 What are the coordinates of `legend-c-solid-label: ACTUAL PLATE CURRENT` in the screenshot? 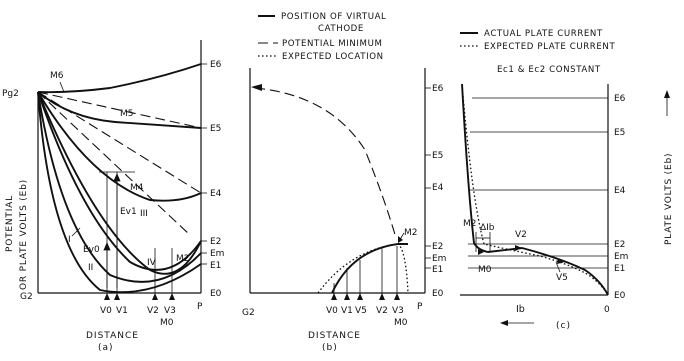 It's located at (543, 34).